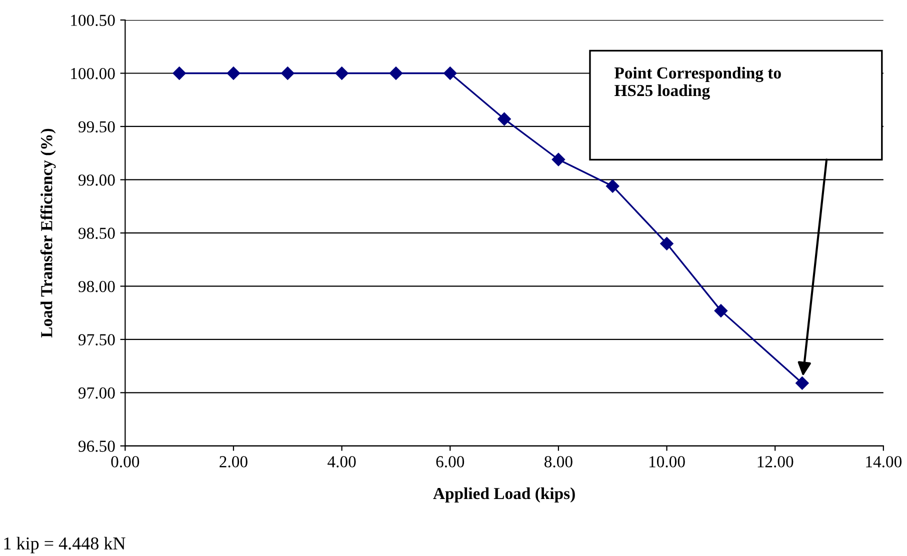 This screenshot has width=907, height=556. What do you see at coordinates (776, 462) in the screenshot?
I see `x-tick-label: 12.00` at bounding box center [776, 462].